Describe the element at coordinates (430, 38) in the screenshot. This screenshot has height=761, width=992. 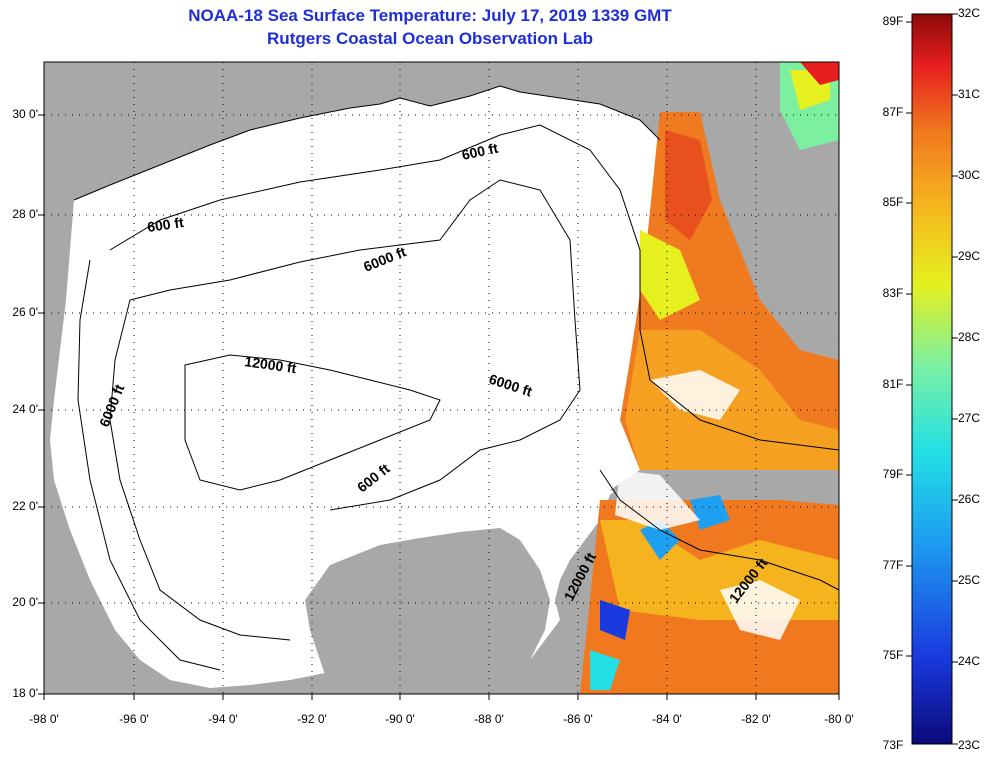
I see `map-subtitle: Rutgers Coastal Ocean Observation Lab` at that location.